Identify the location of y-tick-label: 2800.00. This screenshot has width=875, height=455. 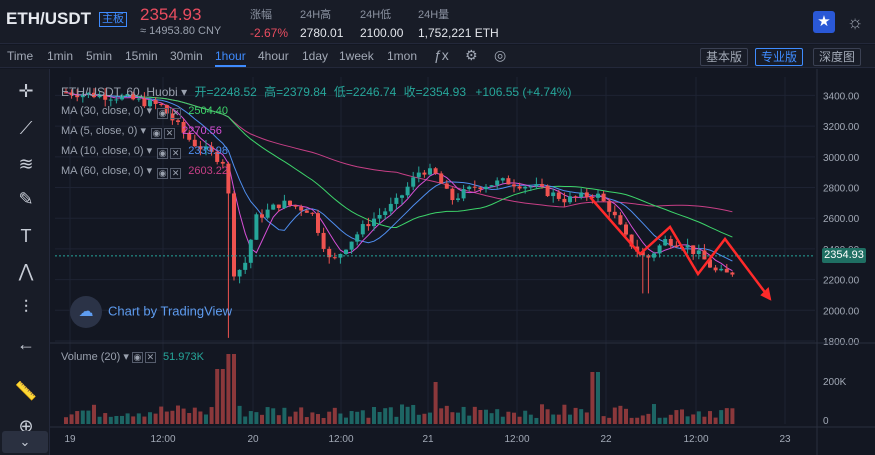
(841, 189).